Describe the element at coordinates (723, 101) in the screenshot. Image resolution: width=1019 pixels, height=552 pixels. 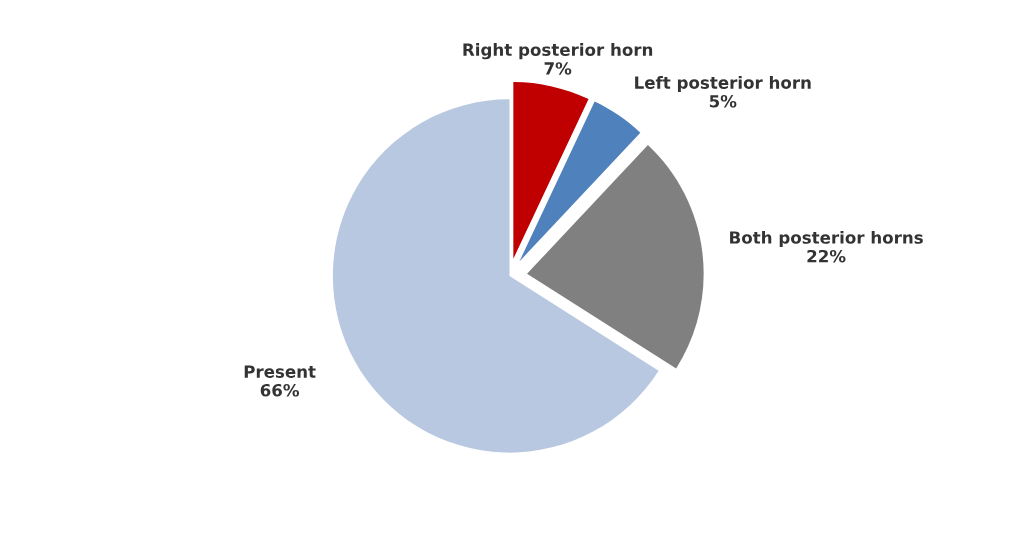
I see `data-label: 5%` at that location.